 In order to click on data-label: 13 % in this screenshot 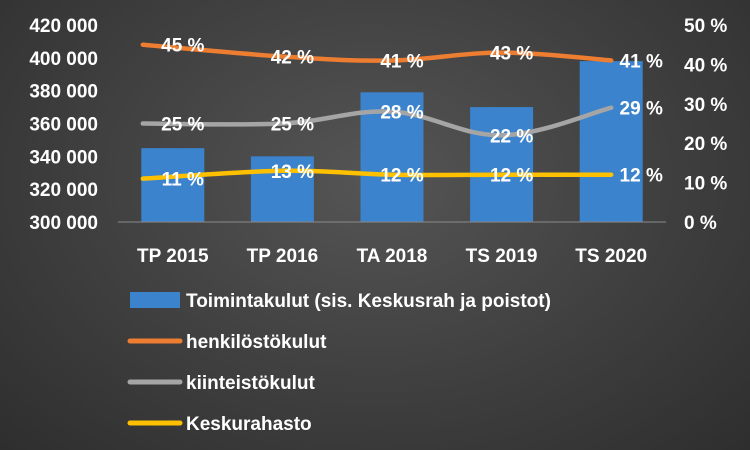, I will do `click(292, 172)`.